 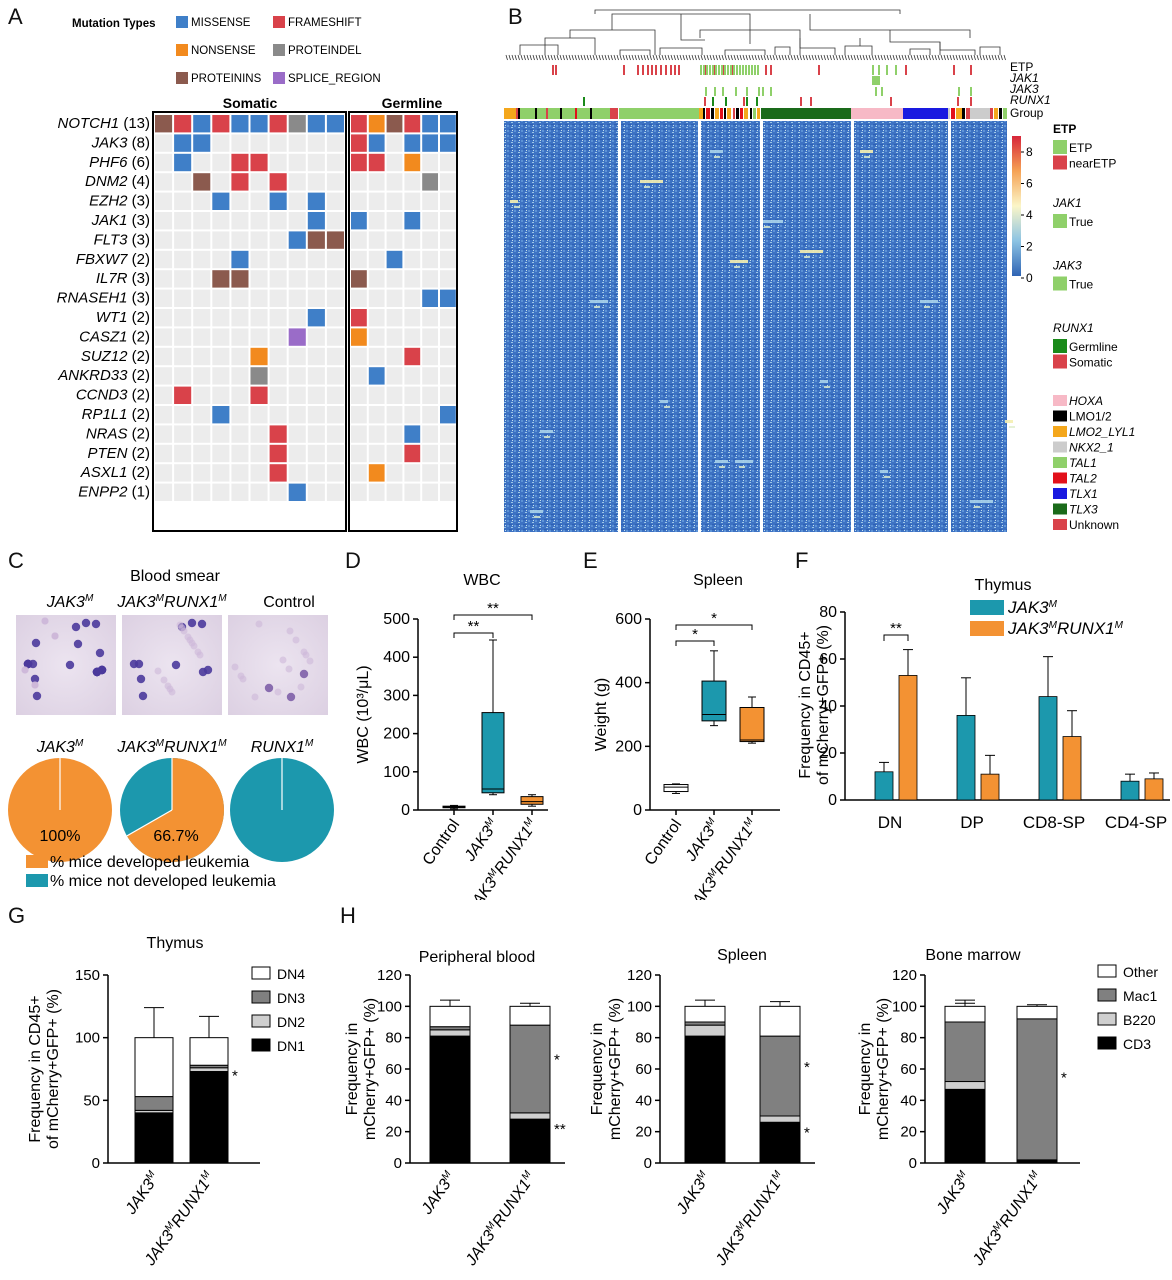 What do you see at coordinates (442, 843) in the screenshot?
I see `x-tick-label: Control` at bounding box center [442, 843].